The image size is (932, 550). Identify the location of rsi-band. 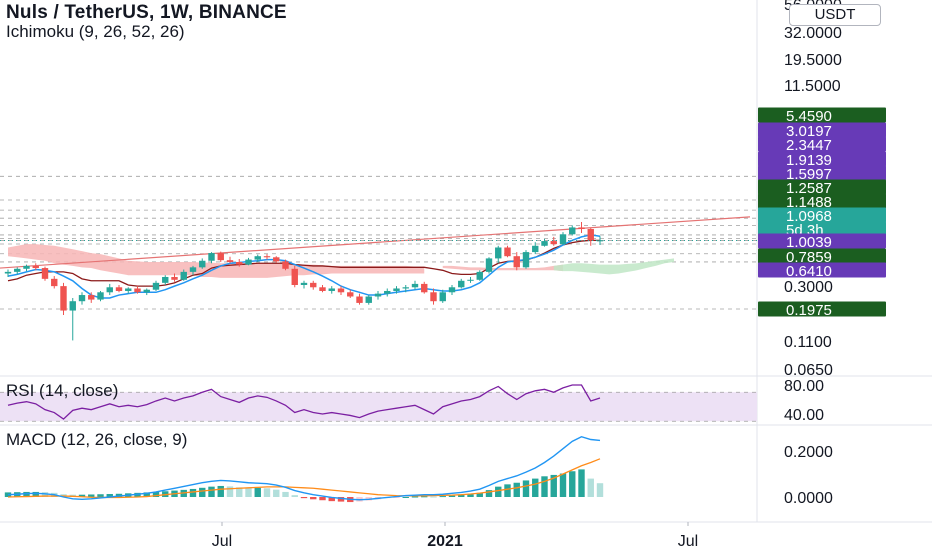
(378, 407).